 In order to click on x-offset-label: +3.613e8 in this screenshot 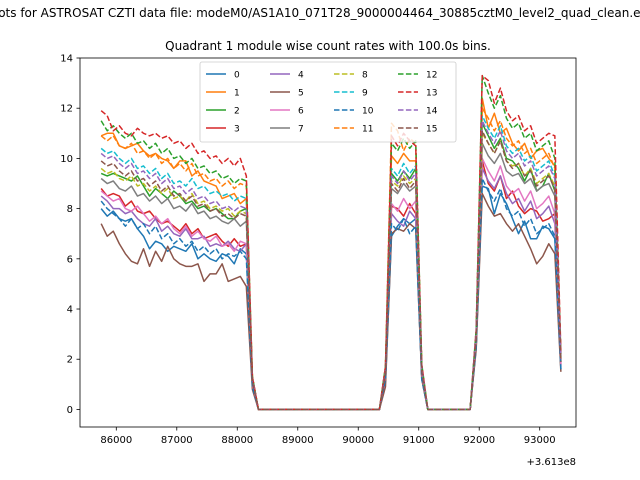, I will do `click(551, 462)`.